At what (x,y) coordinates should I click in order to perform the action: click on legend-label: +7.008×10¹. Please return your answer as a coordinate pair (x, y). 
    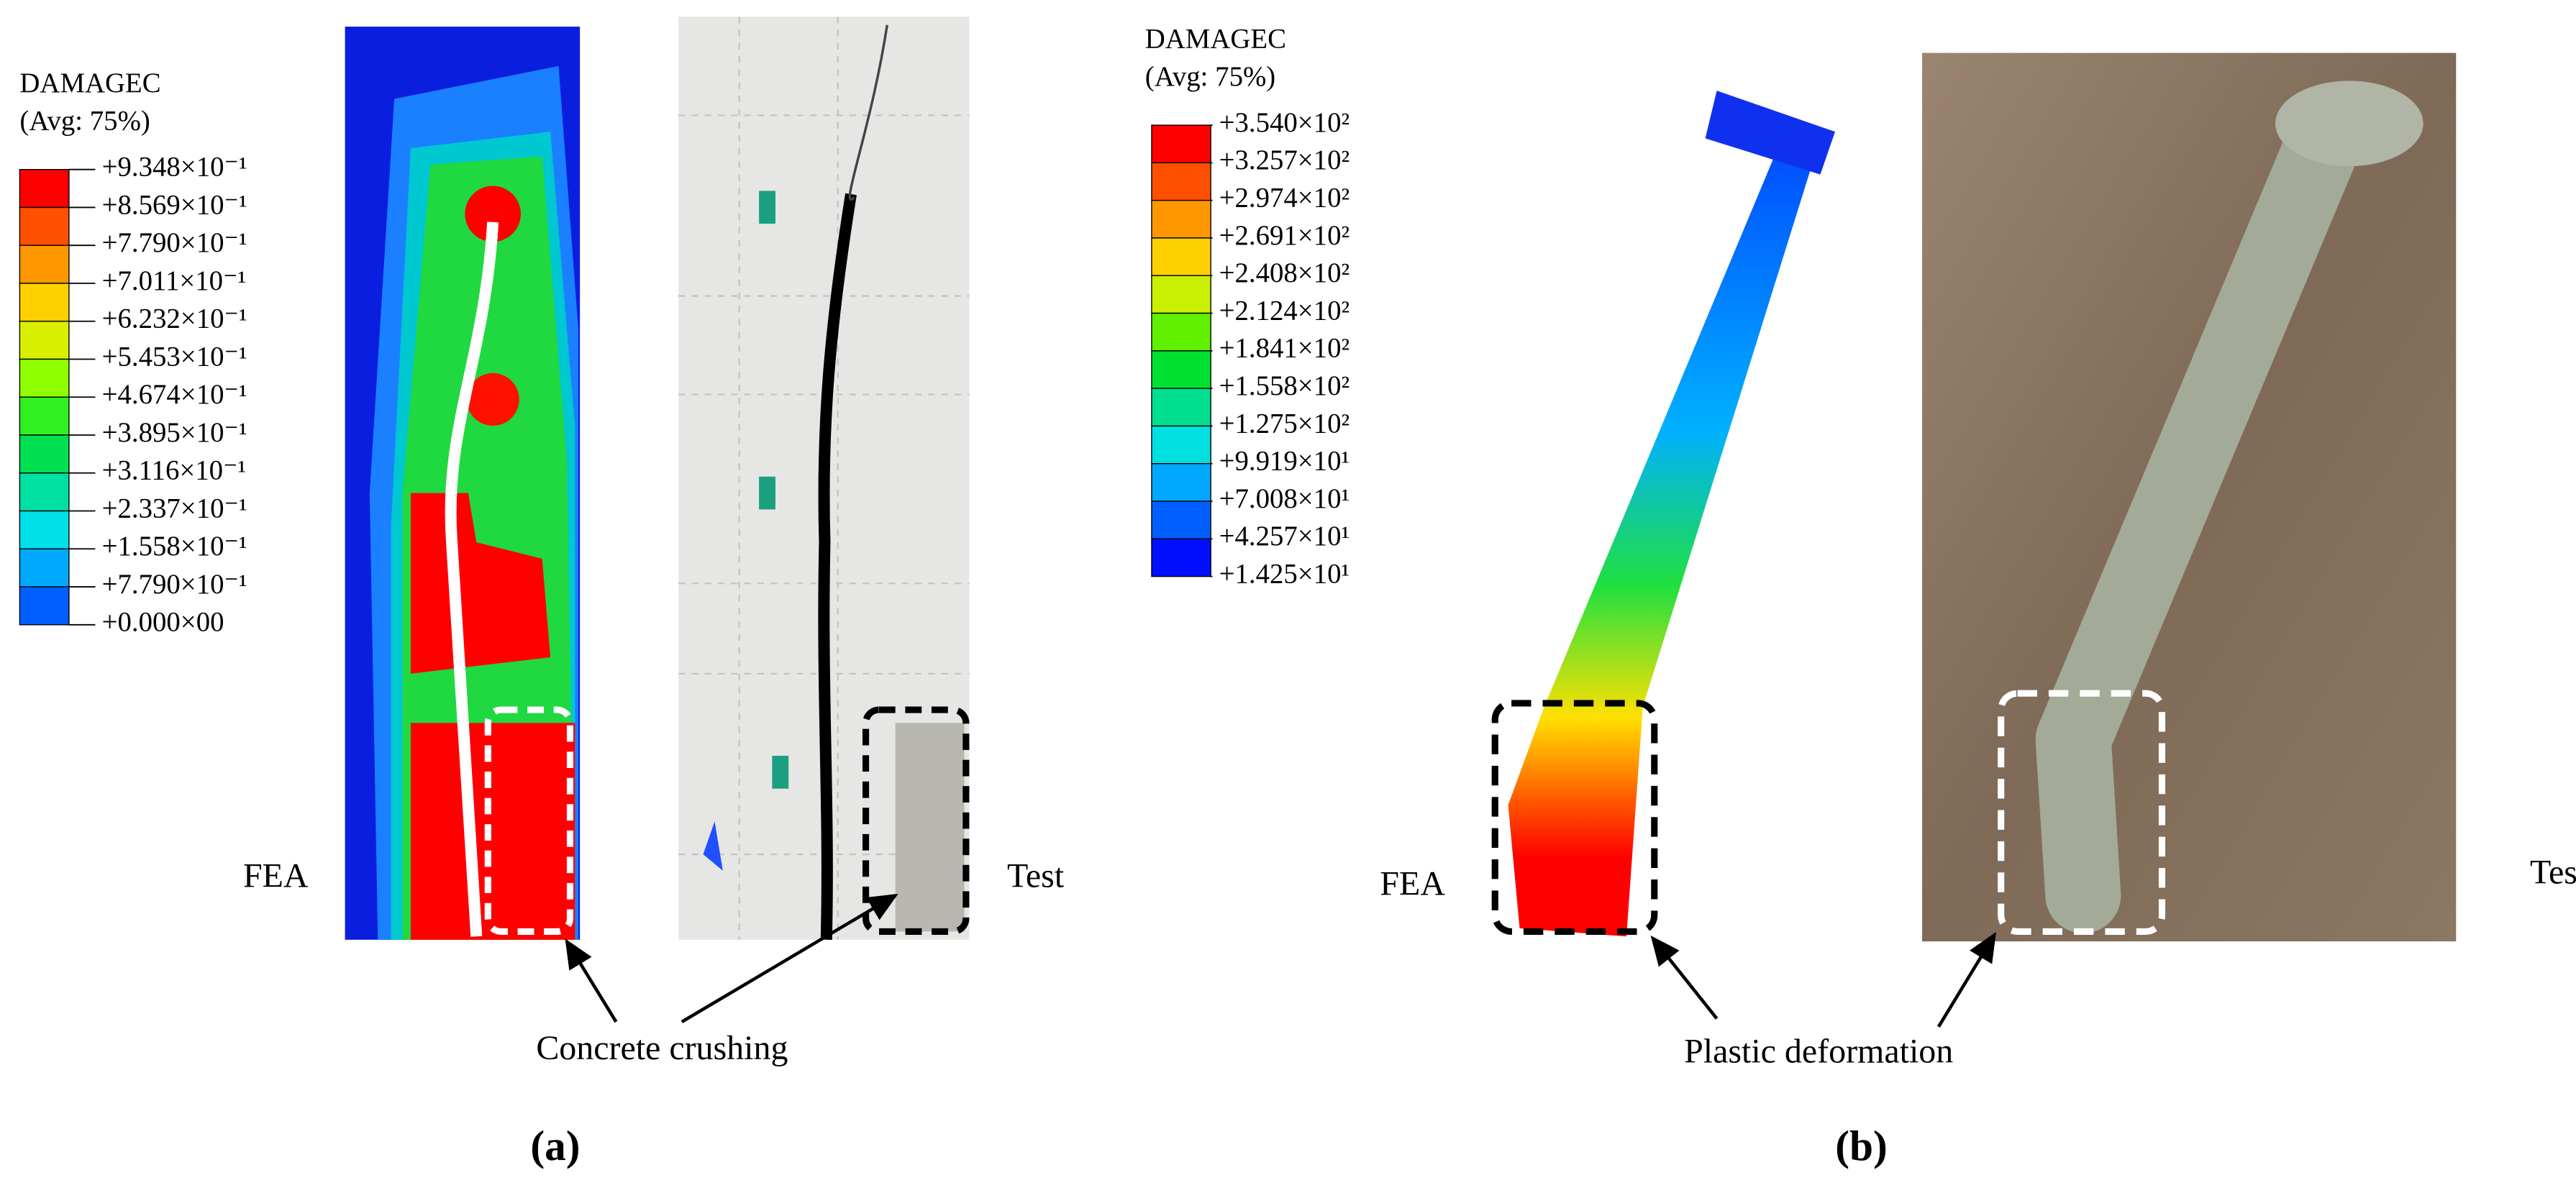
    Looking at the image, I should click on (1284, 499).